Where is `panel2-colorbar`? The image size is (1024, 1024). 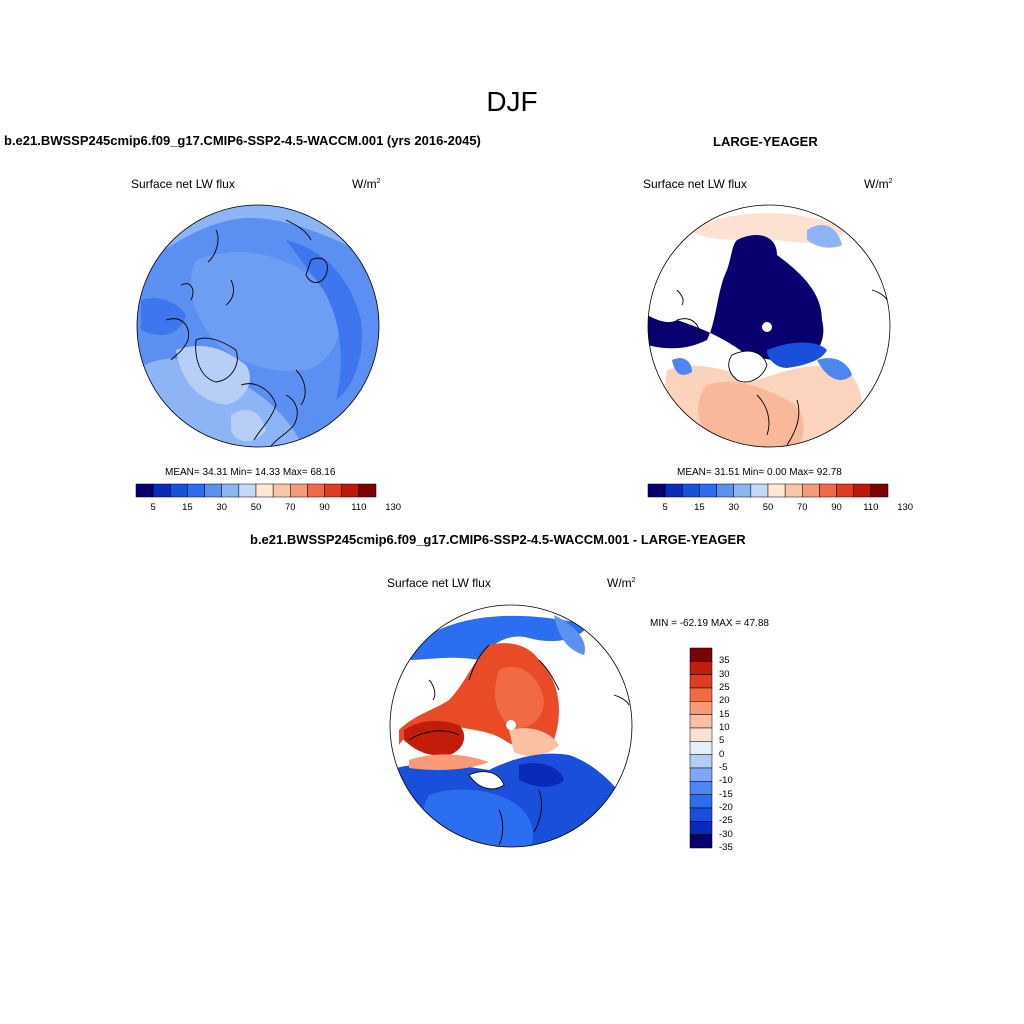
panel2-colorbar is located at coordinates (768, 490).